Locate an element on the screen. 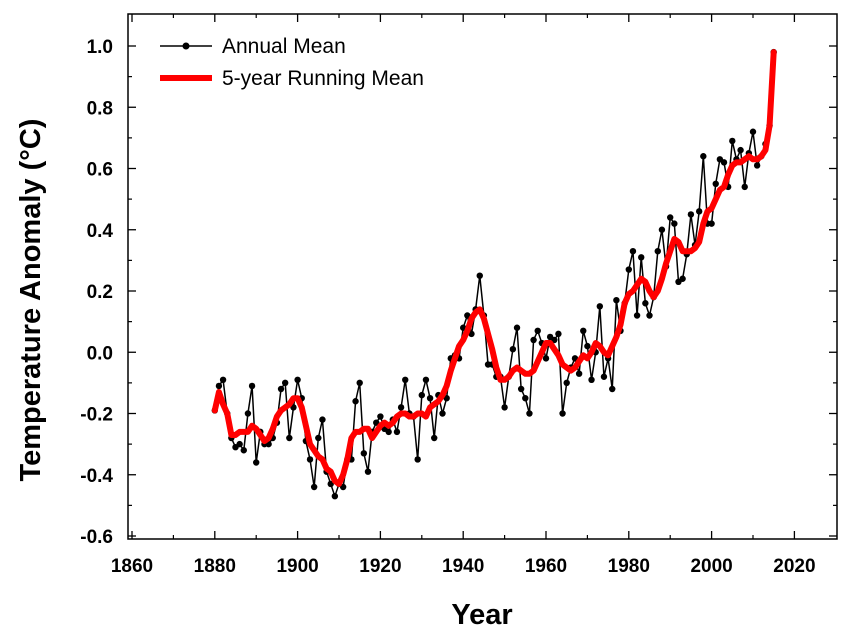 The height and width of the screenshot is (631, 850). x-tick-label: 1960 is located at coordinates (546, 566).